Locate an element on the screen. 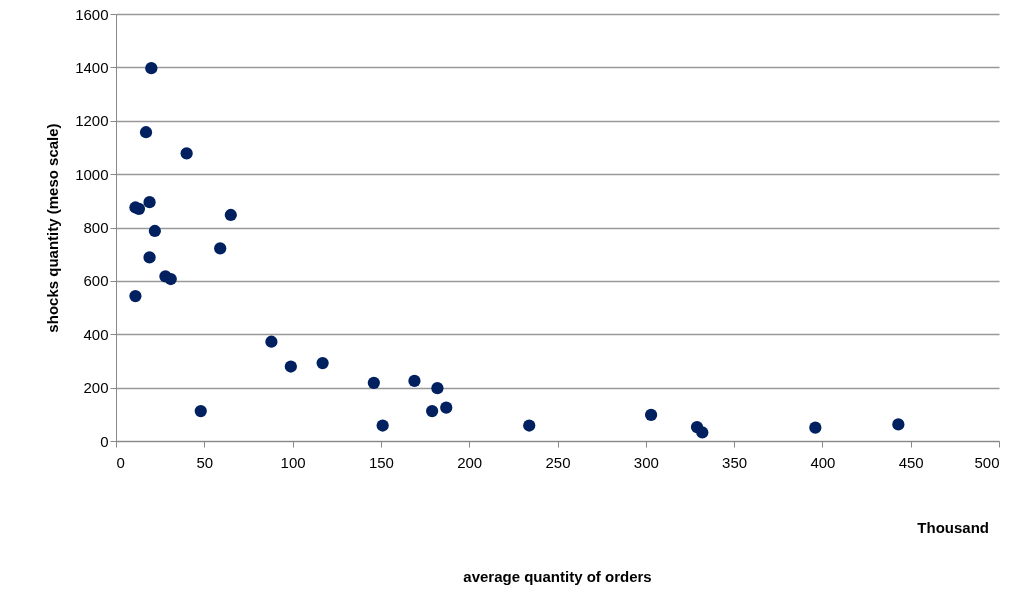 Image resolution: width=1029 pixels, height=598 pixels. y-tick-label: 1200 is located at coordinates (92, 121).